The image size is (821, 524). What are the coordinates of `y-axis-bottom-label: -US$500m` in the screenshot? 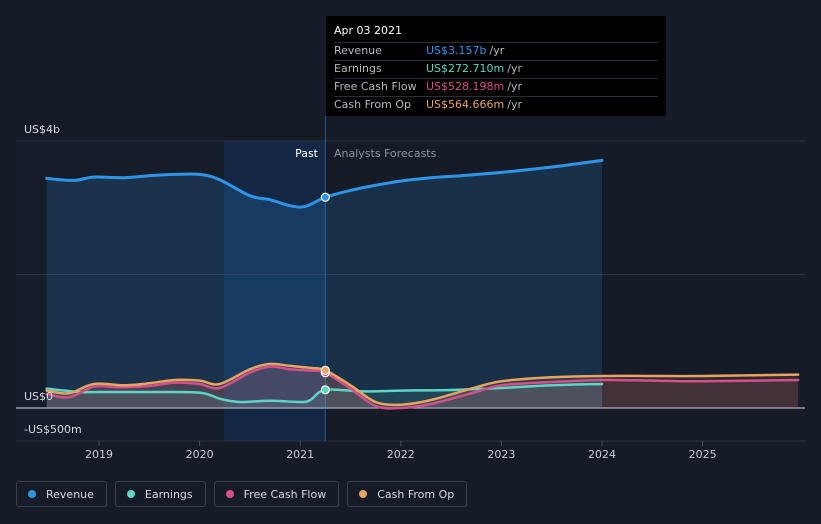 It's located at (53, 429).